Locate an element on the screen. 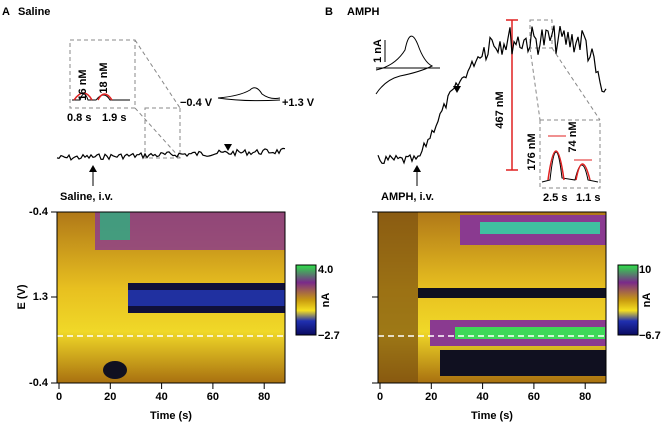  inset-peak: 18 nM is located at coordinates (104, 77).